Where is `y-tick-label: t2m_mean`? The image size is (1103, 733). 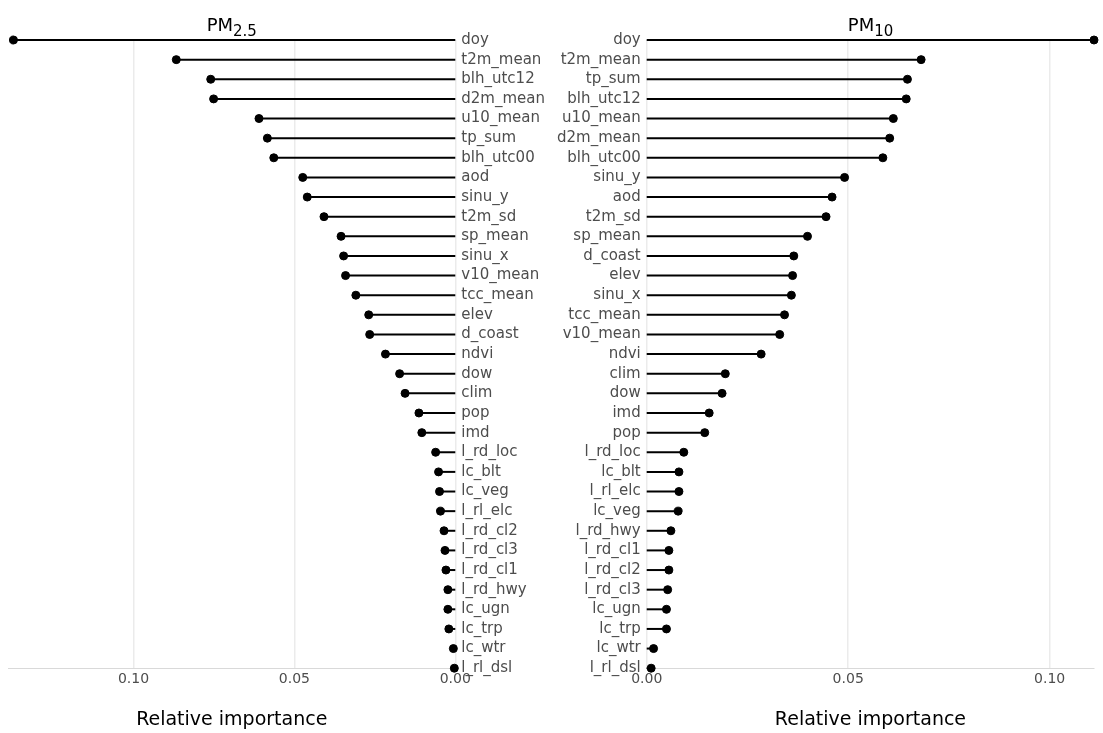
y-tick-label: t2m_mean is located at coordinates (501, 59).